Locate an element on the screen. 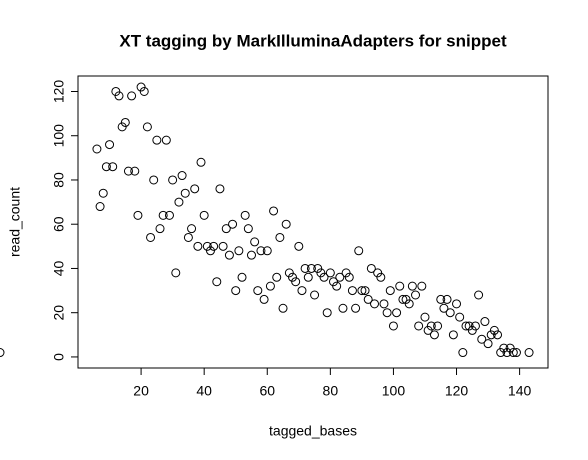 The height and width of the screenshot is (460, 588). y-axis-label: read_count is located at coordinates (15, 222).